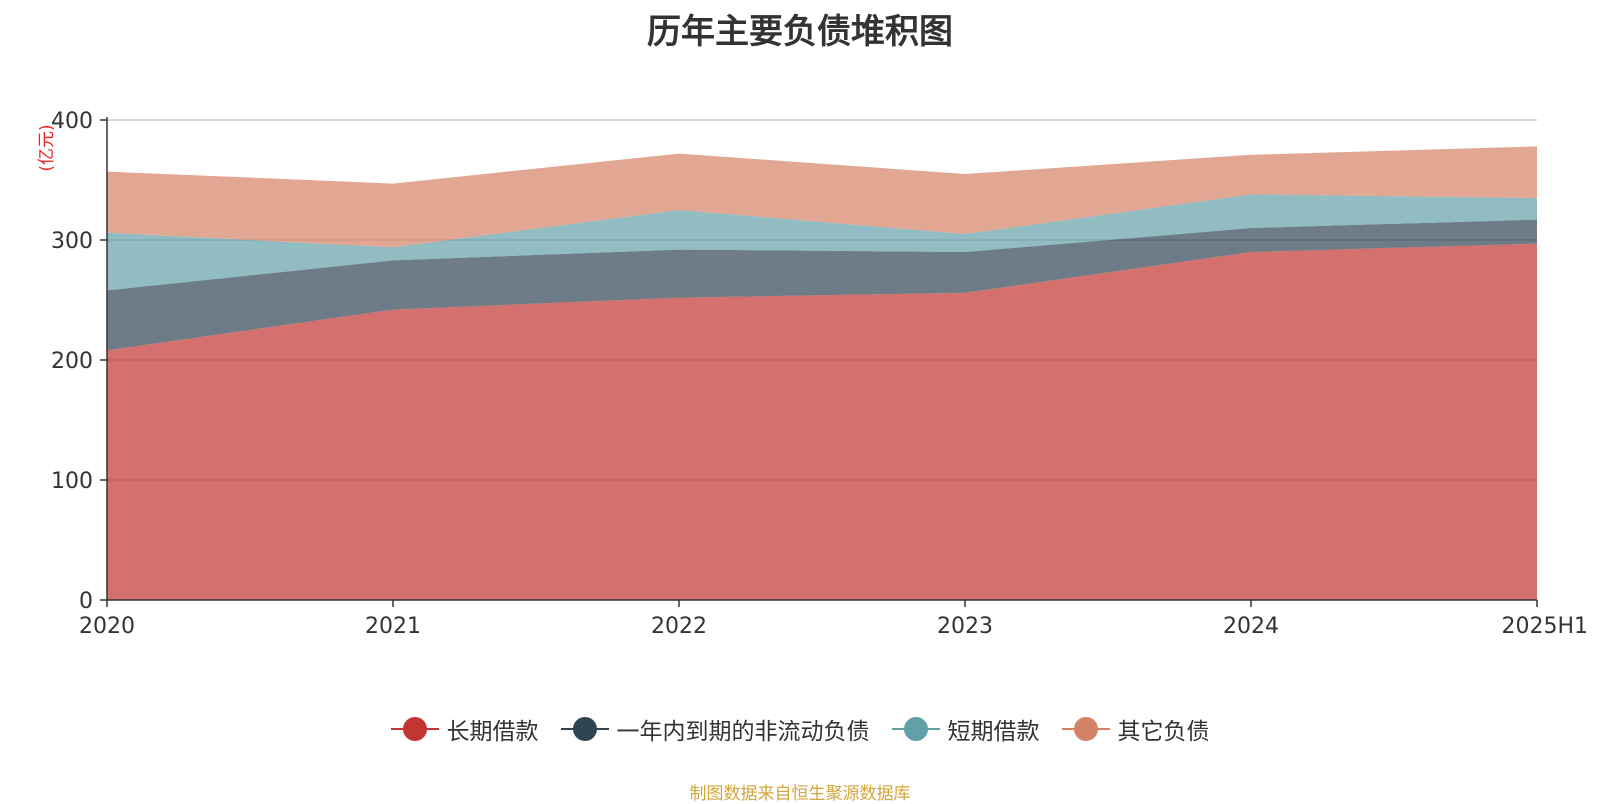 The height and width of the screenshot is (804, 1600). I want to click on legend-label: 短期借款, so click(993, 732).